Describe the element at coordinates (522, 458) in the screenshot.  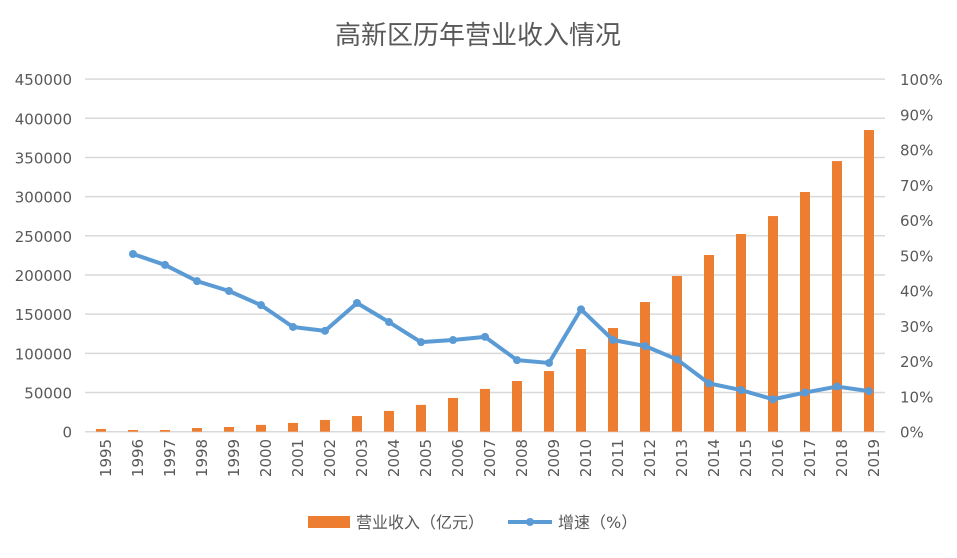
I see `x-tick-label: 2008` at that location.